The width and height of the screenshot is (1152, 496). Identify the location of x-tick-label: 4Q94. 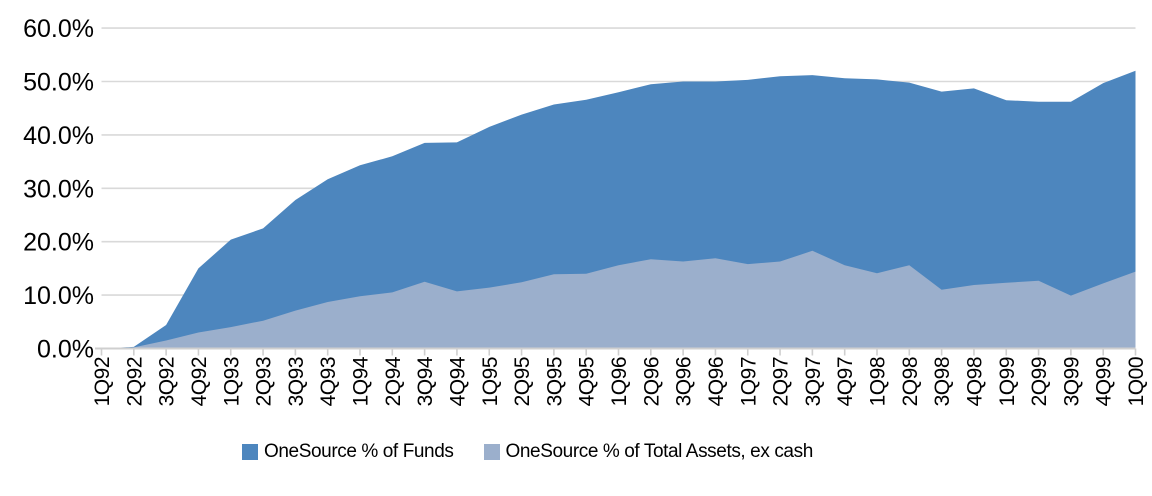
(457, 381).